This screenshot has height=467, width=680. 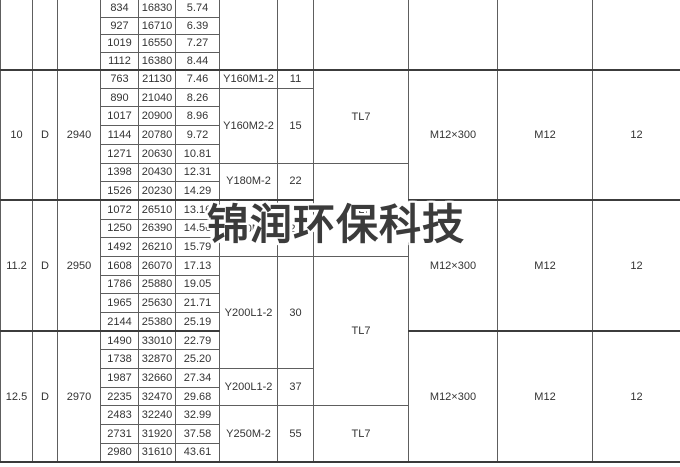 I want to click on machine-no-cell: 11.2, so click(x=16, y=265).